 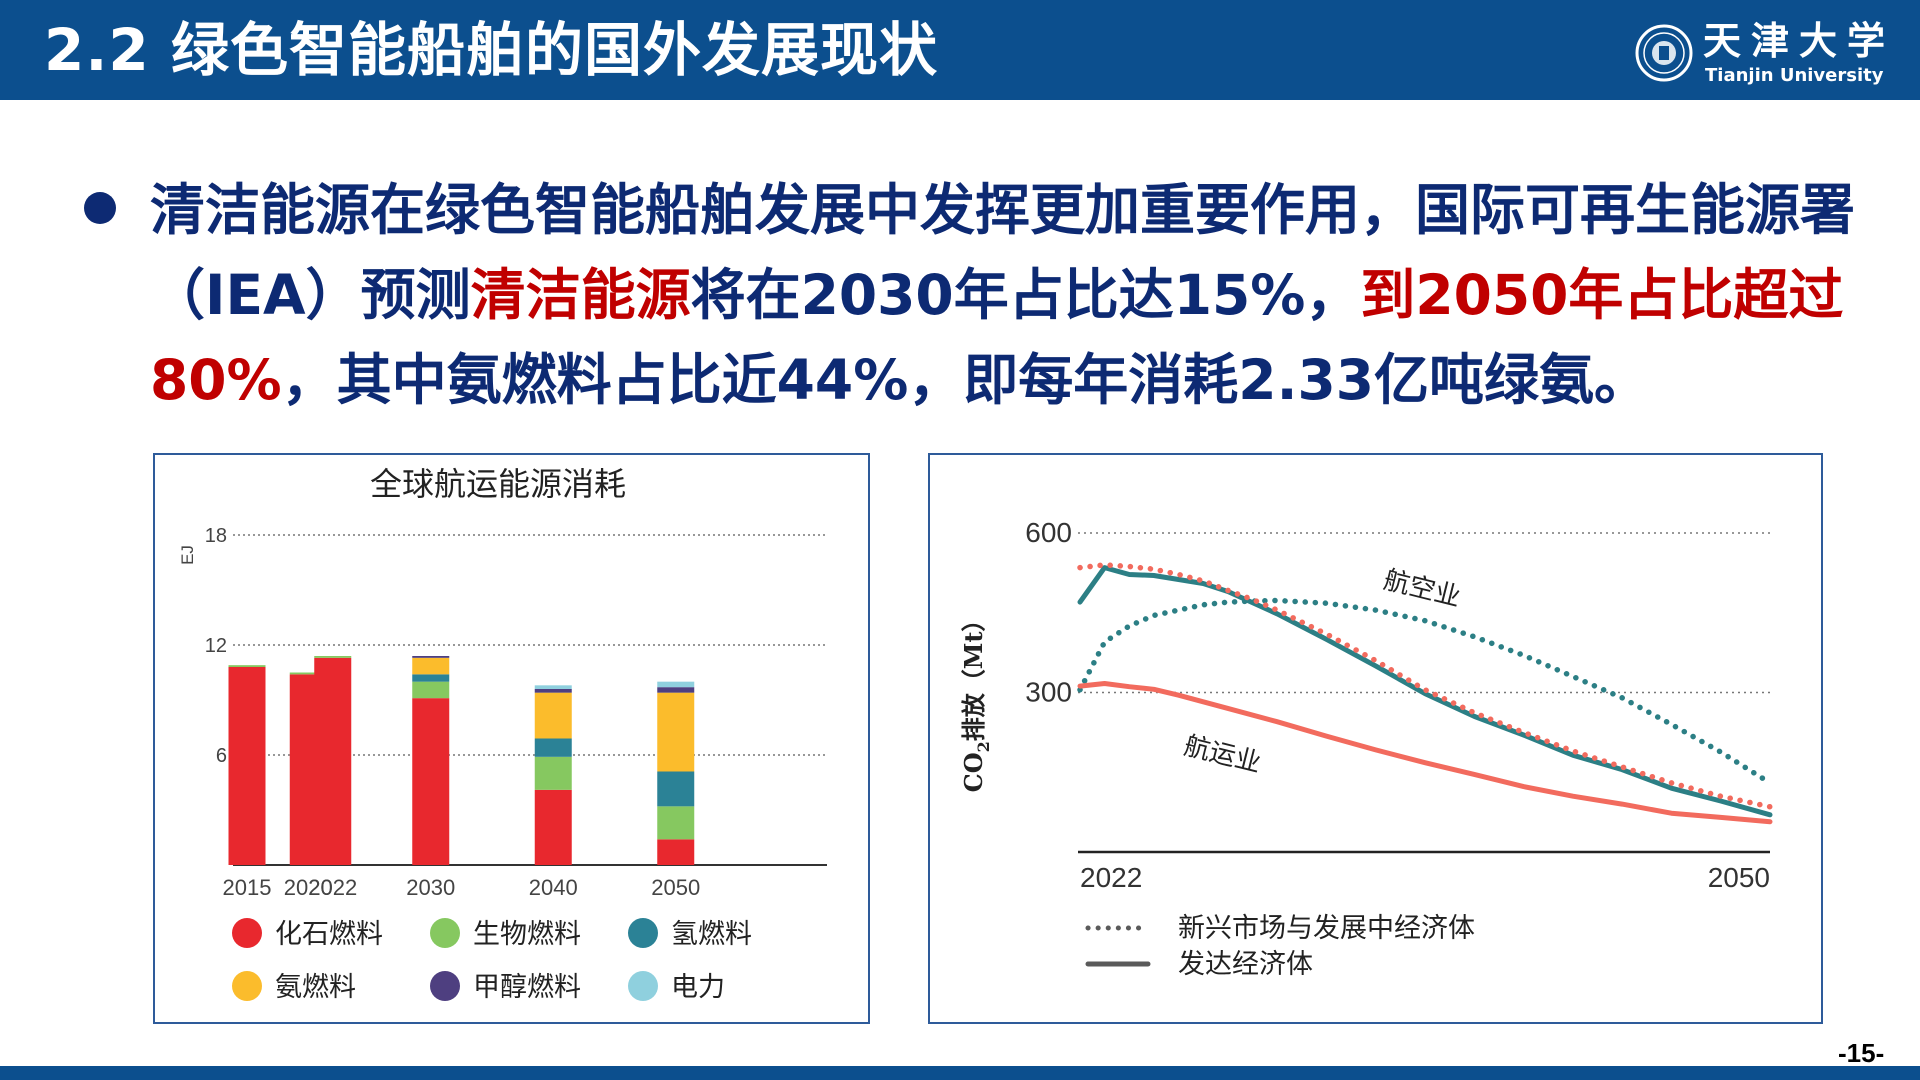 What do you see at coordinates (1326, 928) in the screenshot?
I see `chart2-legend-label-0: 新兴市场与发展中经济体` at bounding box center [1326, 928].